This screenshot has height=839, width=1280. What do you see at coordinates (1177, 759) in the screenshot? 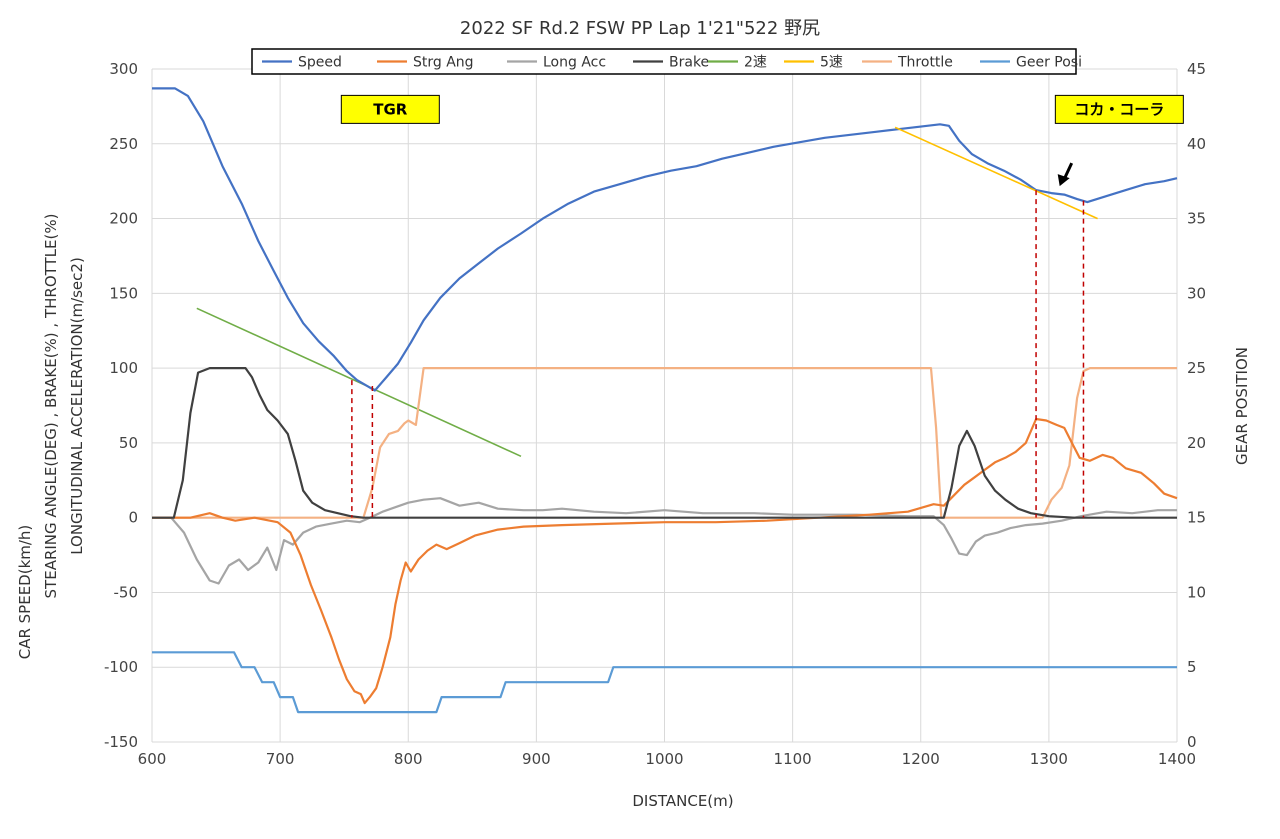
I see `x-tick-label: 1400` at bounding box center [1177, 759].